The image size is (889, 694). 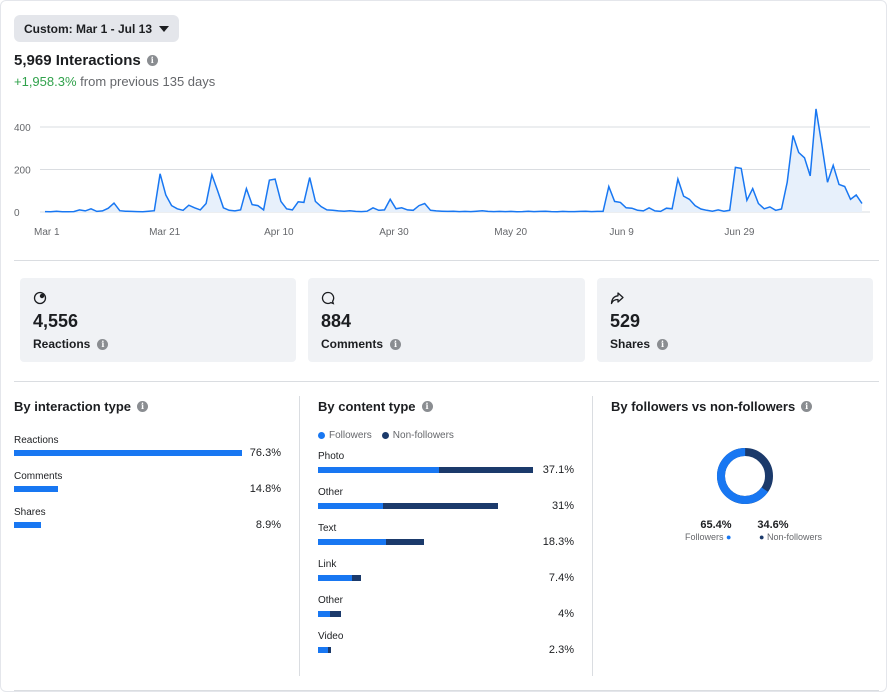 I want to click on donut-followers-text: Followers, so click(x=704, y=537).